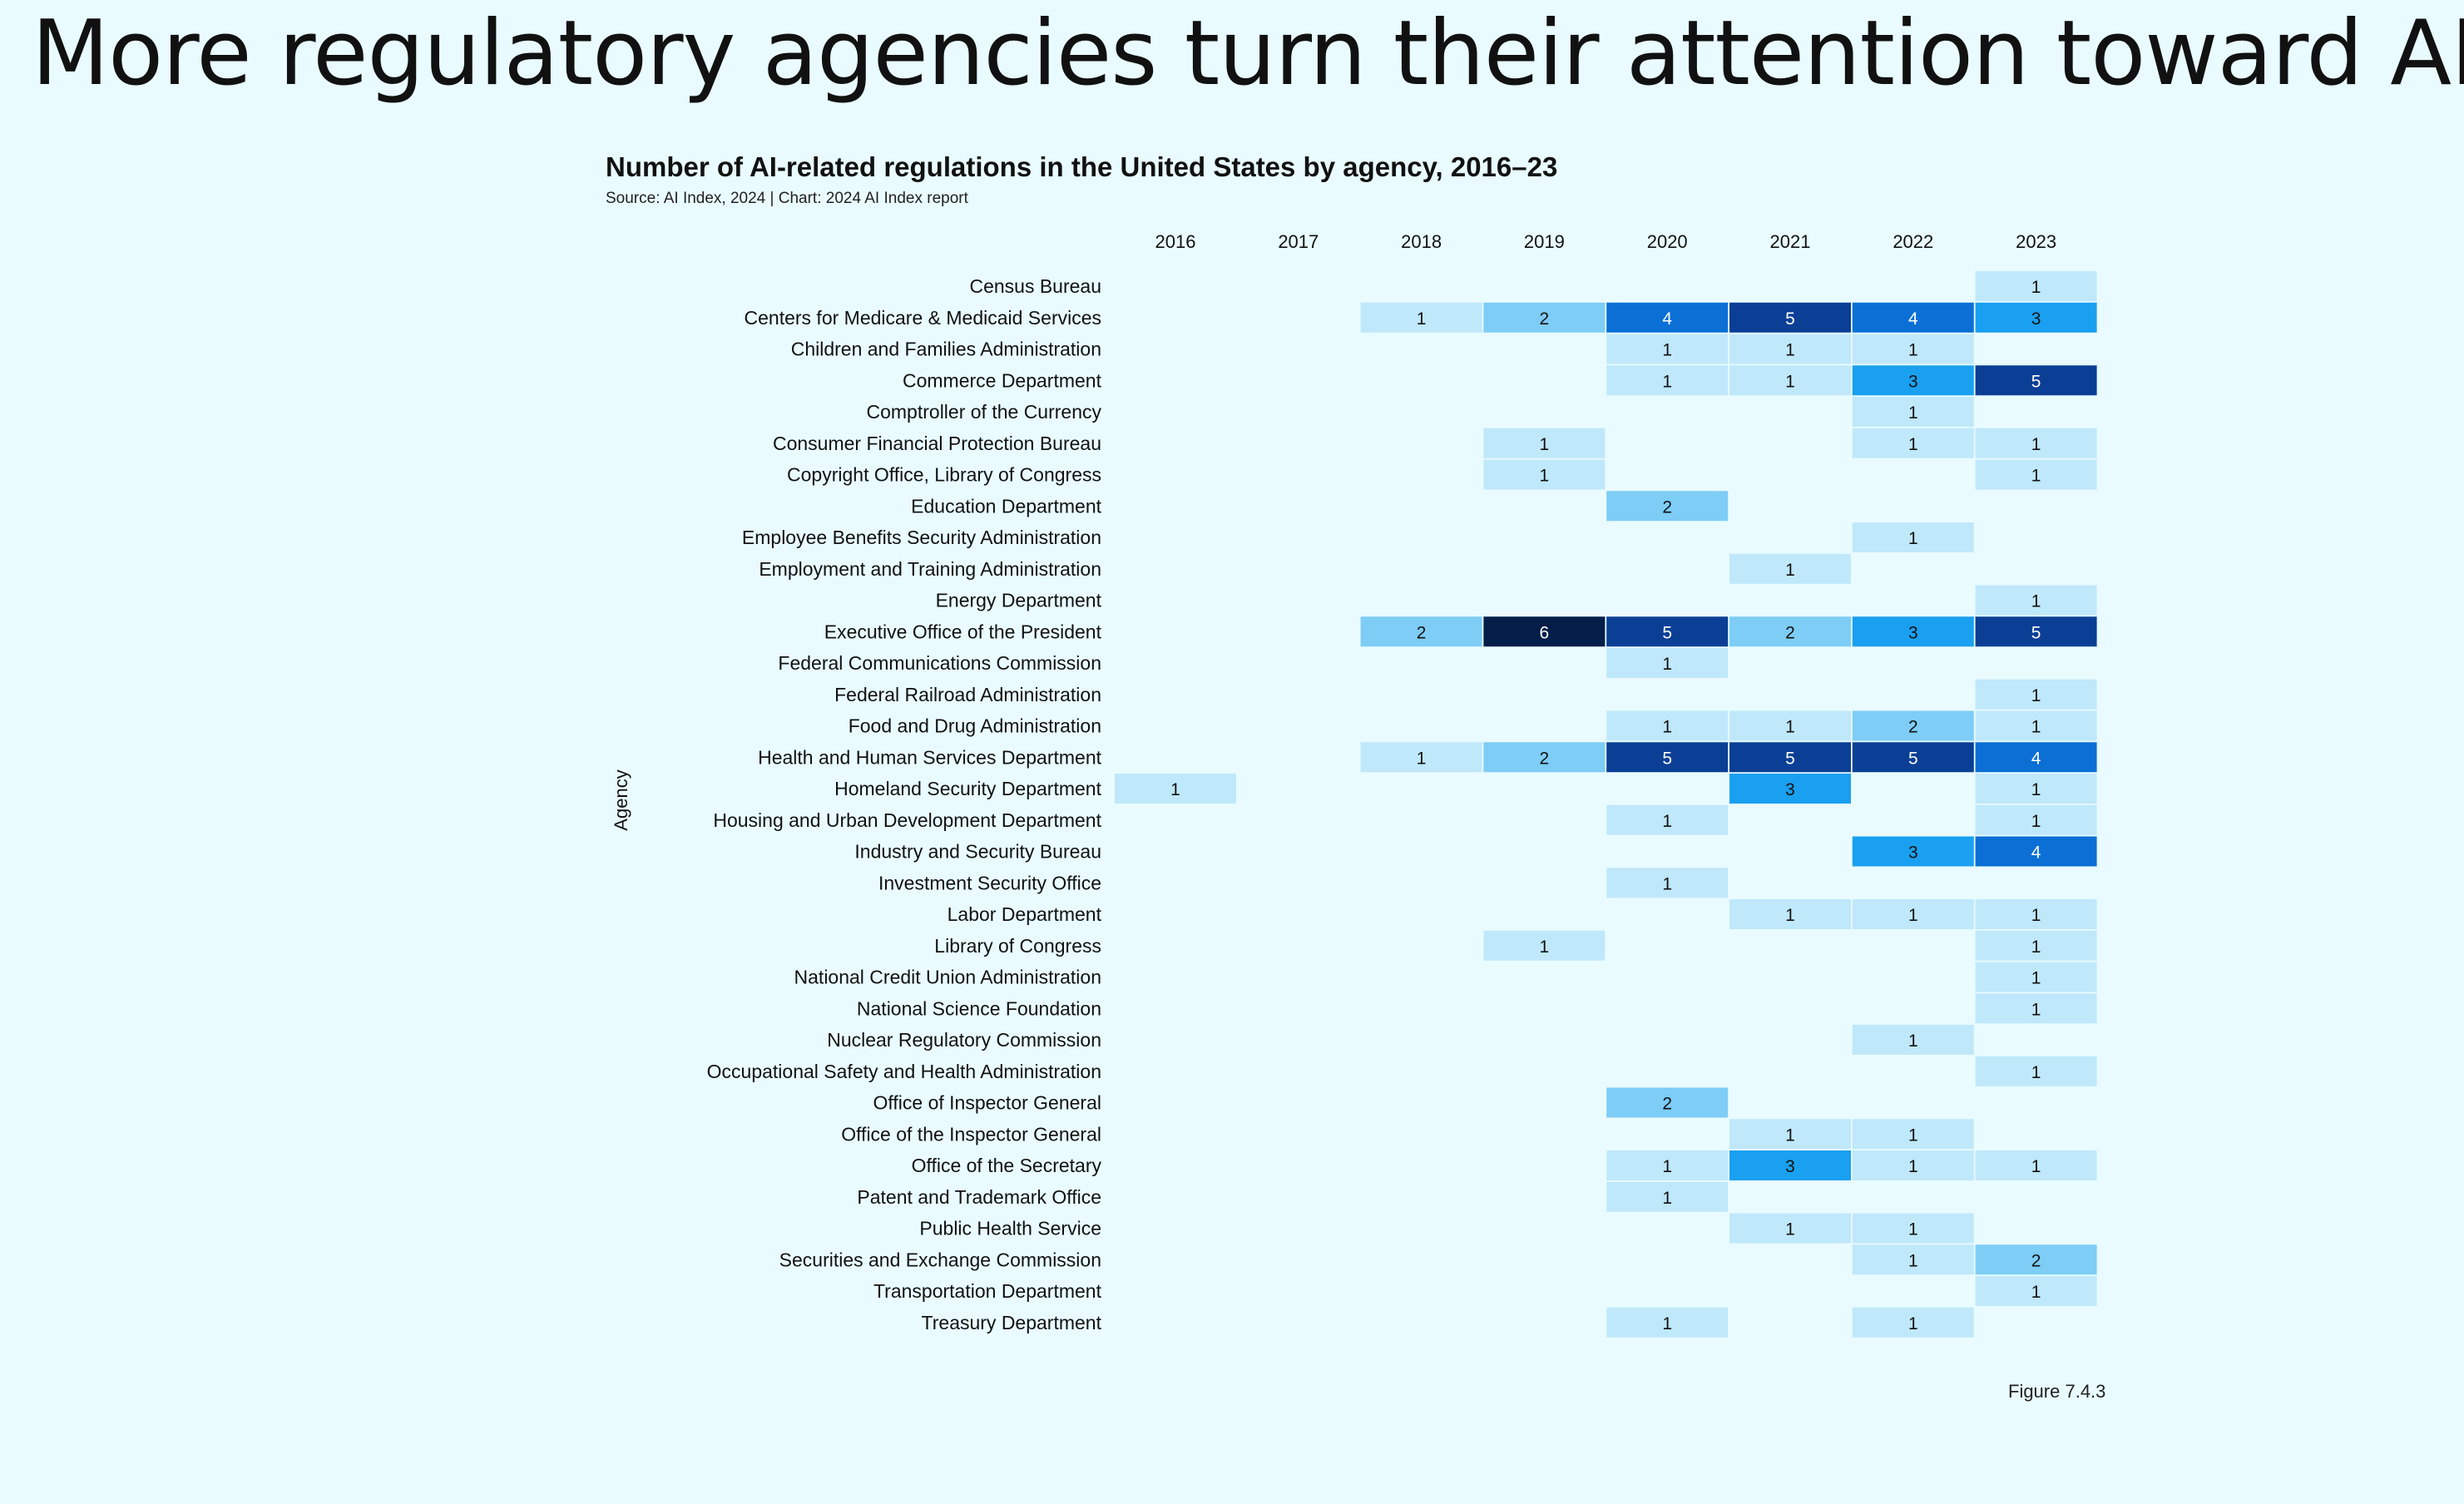 The width and height of the screenshot is (2464, 1504). I want to click on row-label: Public Health Service, so click(1010, 1228).